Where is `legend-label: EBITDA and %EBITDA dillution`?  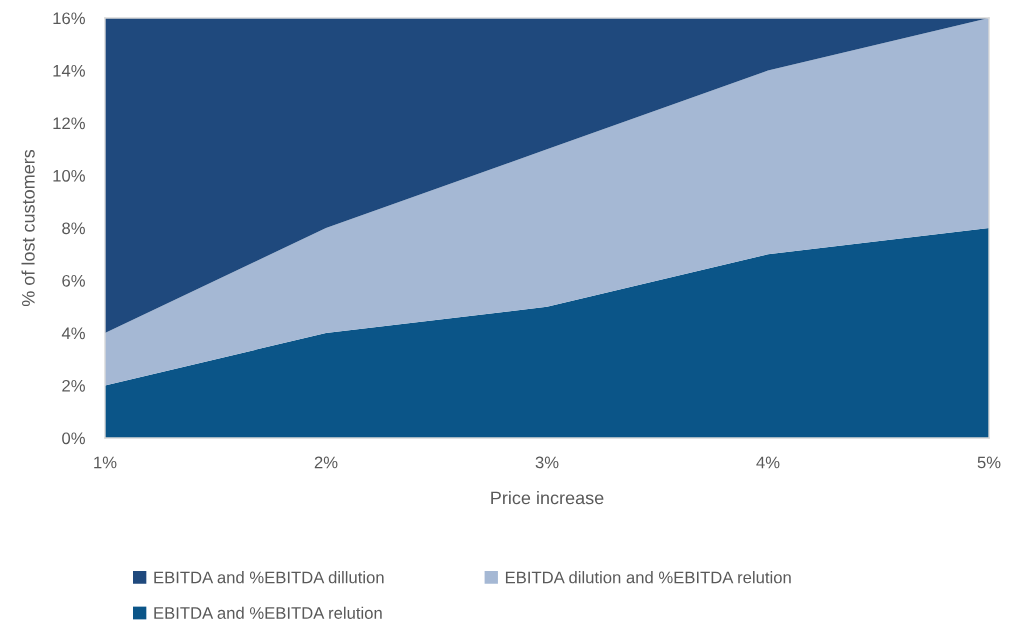
legend-label: EBITDA and %EBITDA dillution is located at coordinates (269, 577).